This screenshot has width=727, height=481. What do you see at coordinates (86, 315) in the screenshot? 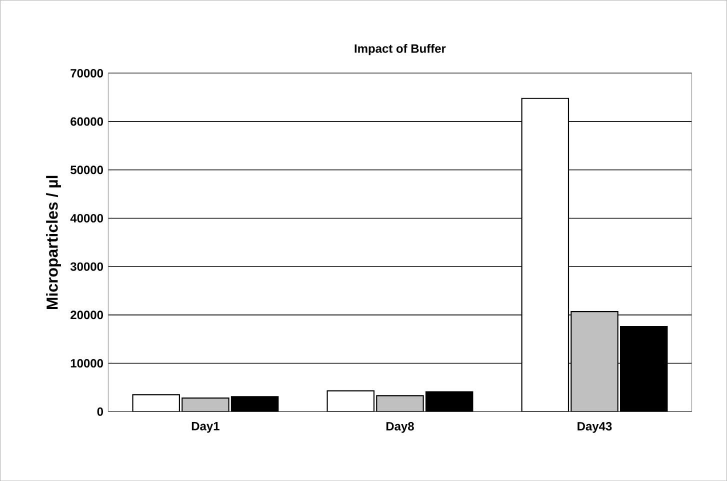
I see `y-tick-label: 20000` at bounding box center [86, 315].